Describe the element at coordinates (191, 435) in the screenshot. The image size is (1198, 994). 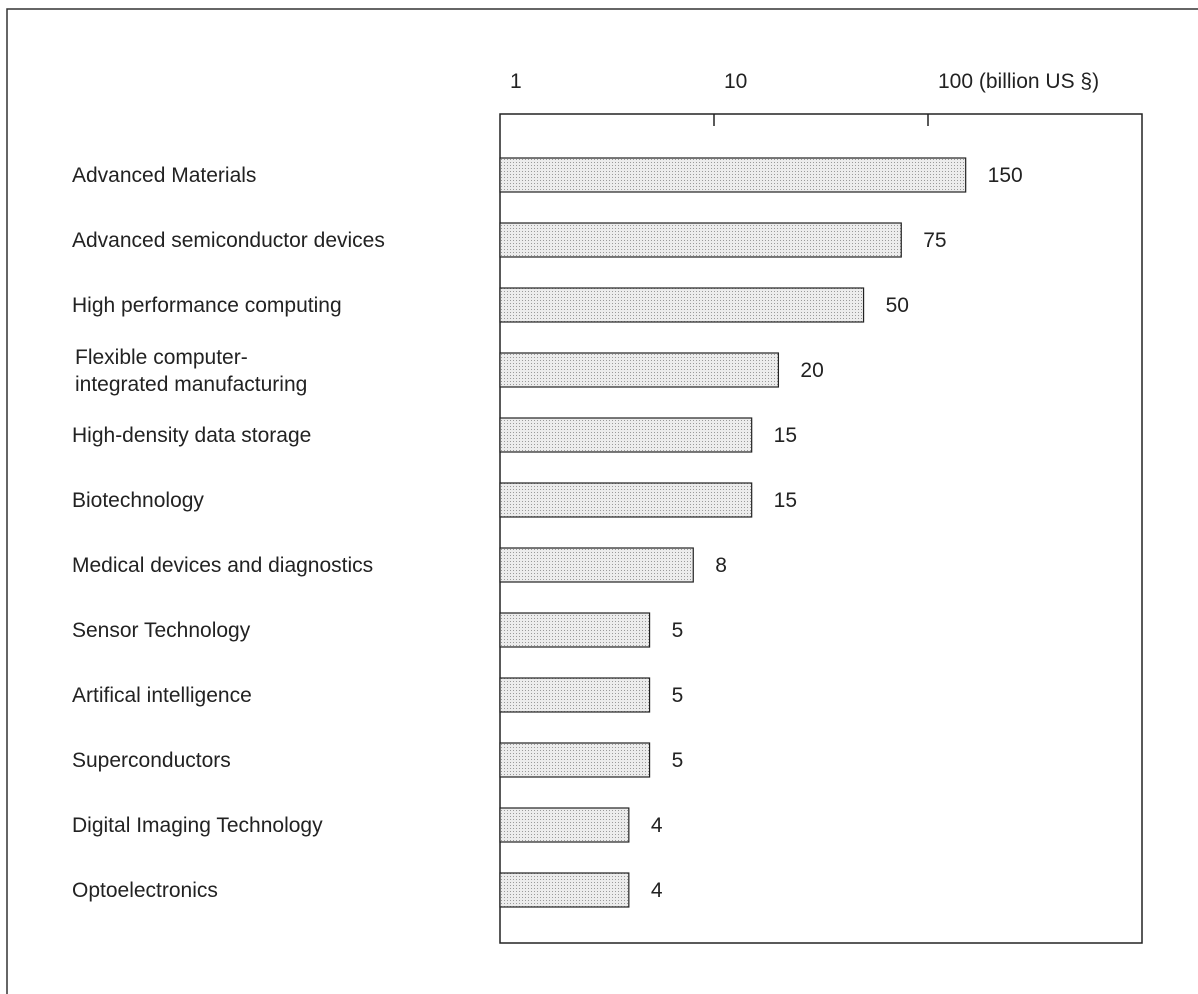
I see `category-label: High-density data storage` at that location.